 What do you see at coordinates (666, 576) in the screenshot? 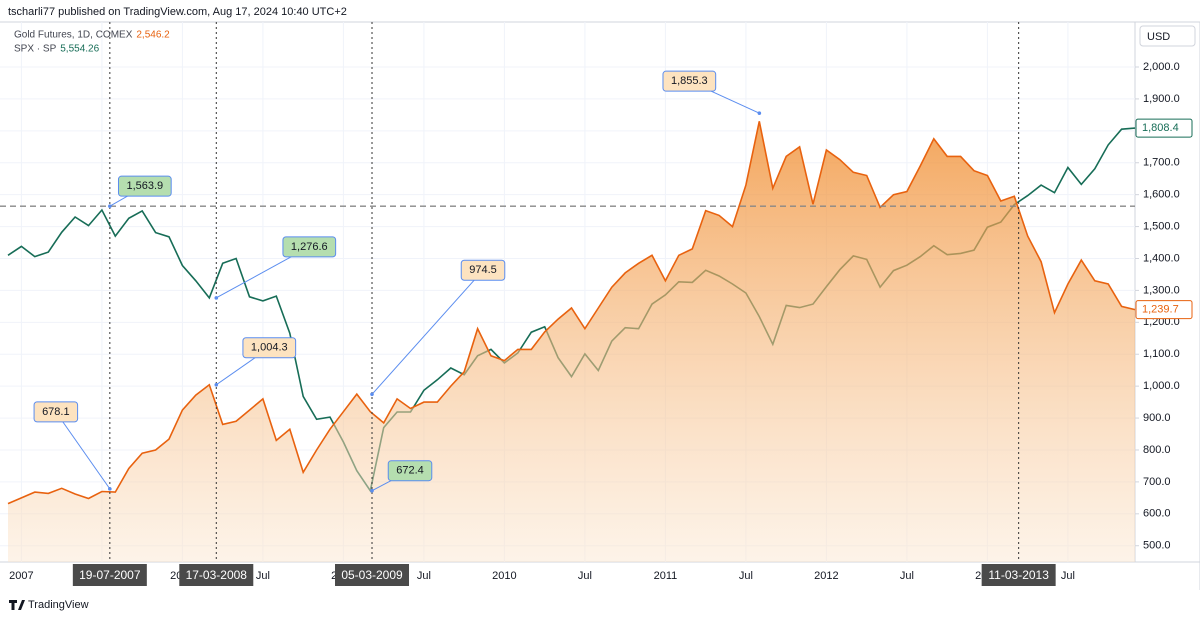
I see `x-tick-label: 2011` at bounding box center [666, 576].